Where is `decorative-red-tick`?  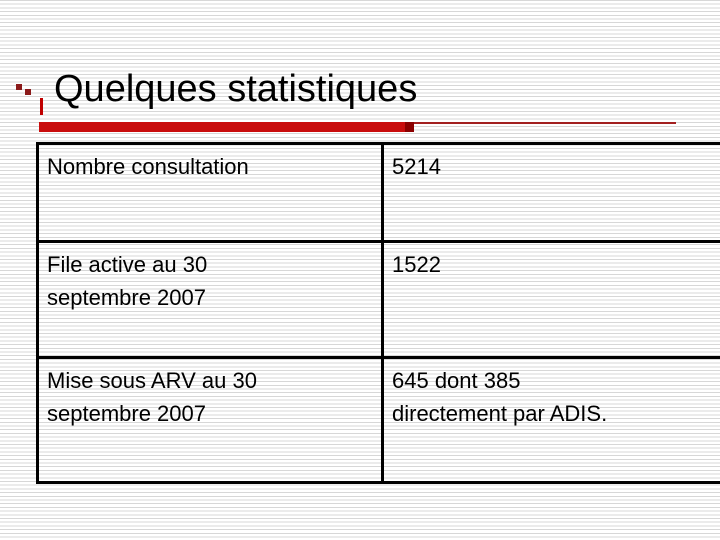
decorative-red-tick is located at coordinates (41, 106).